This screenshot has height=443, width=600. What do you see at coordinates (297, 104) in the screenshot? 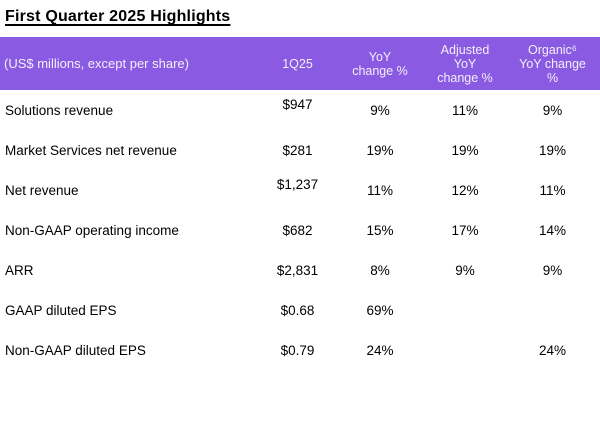
I see `cell-1q25: $947` at bounding box center [297, 104].